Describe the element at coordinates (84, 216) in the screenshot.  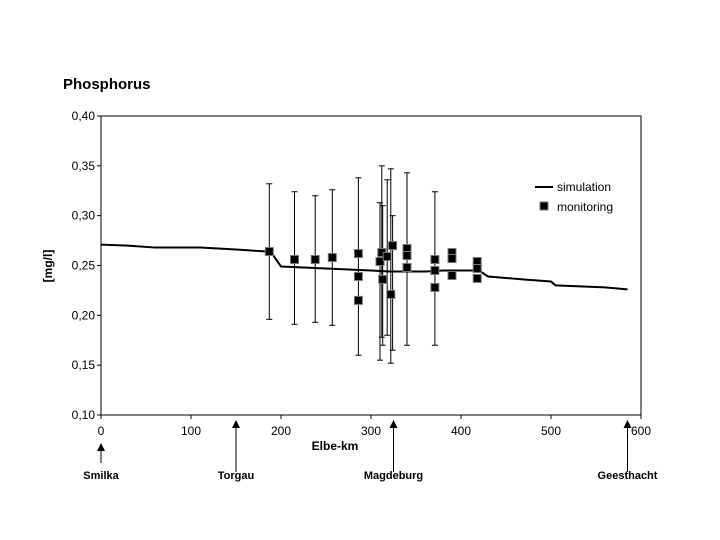
I see `y-tick-label: 0,30` at that location.